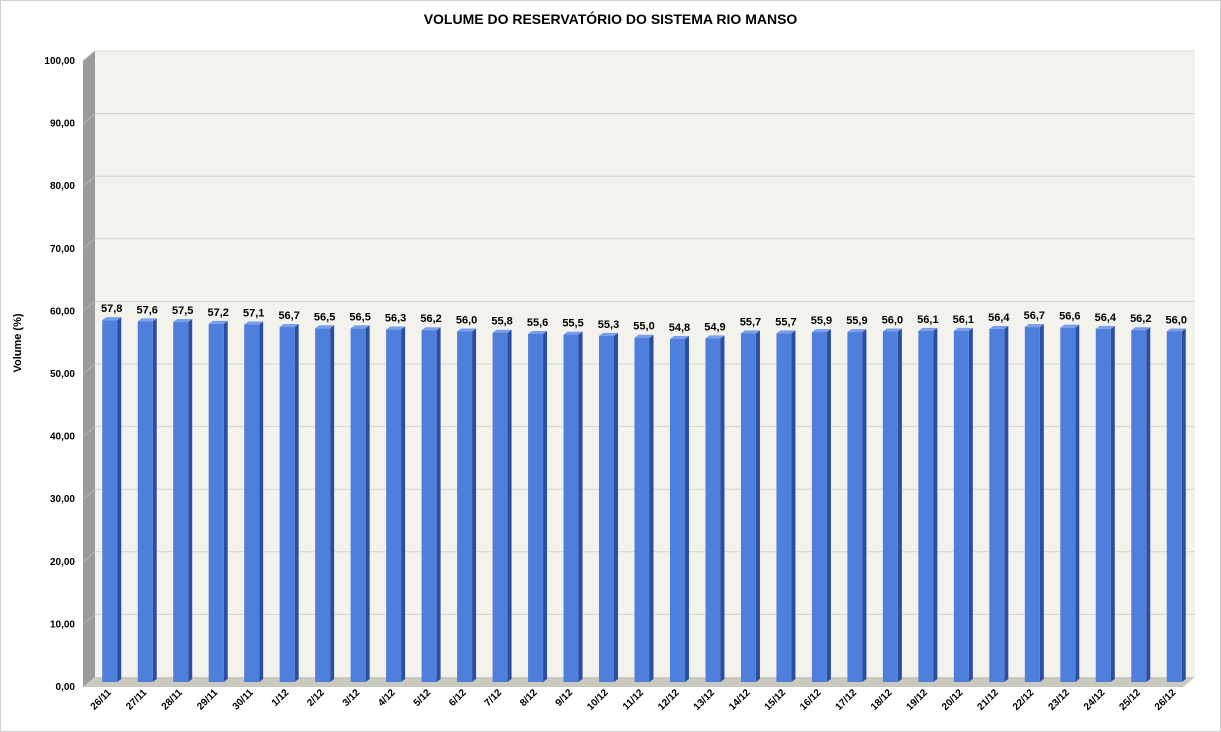  Describe the element at coordinates (217, 313) in the screenshot. I see `data-label: 57,2` at that location.